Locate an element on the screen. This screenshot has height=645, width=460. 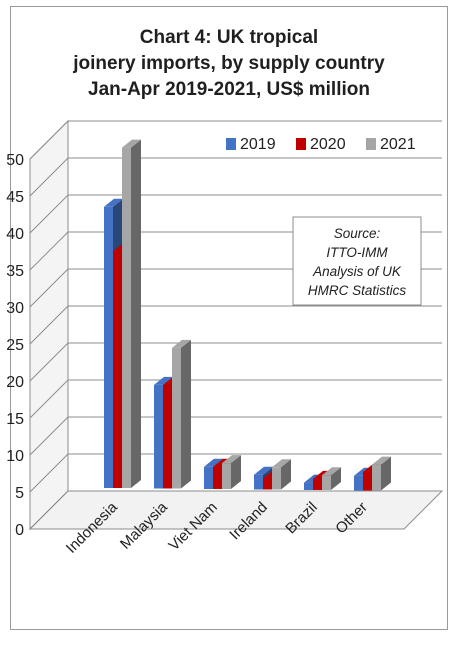
legend-item: 2021 is located at coordinates (391, 144).